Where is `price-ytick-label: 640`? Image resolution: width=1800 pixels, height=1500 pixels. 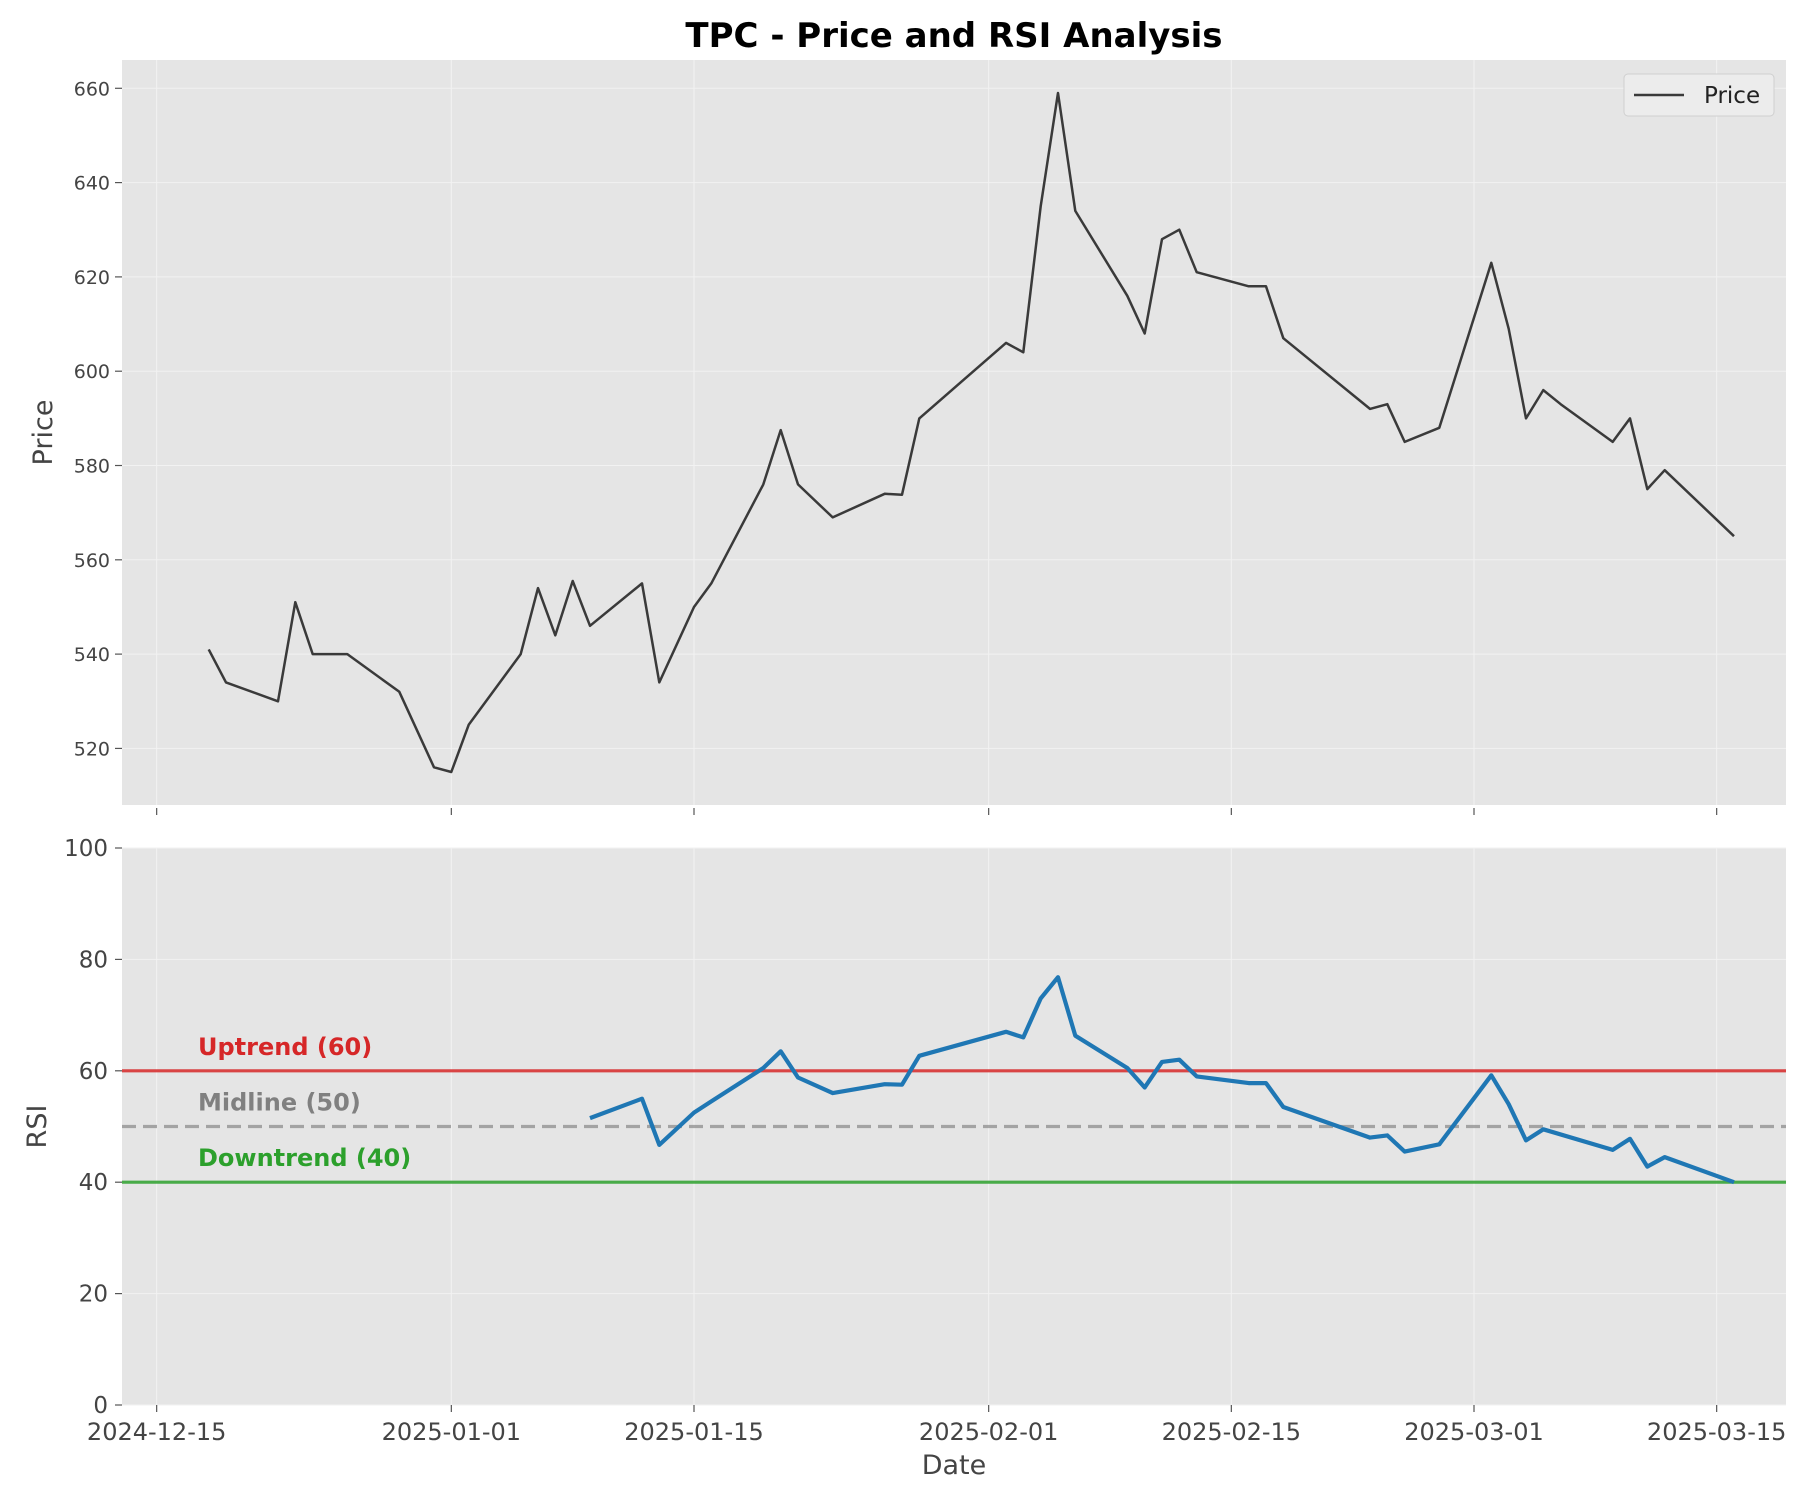
price-ytick-label: 640 is located at coordinates (92, 184).